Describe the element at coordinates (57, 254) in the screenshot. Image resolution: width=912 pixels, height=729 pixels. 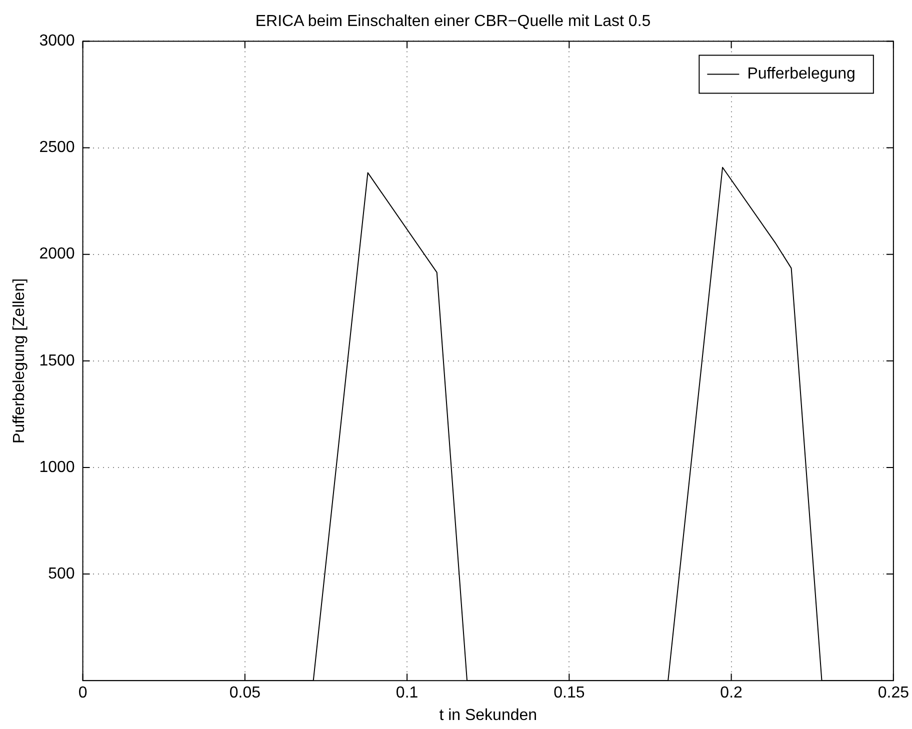
I see `y-tick-label: 2000` at that location.